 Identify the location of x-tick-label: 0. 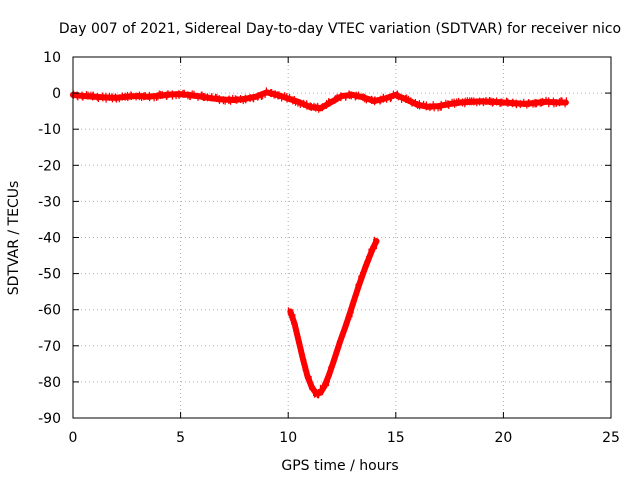
(73, 438).